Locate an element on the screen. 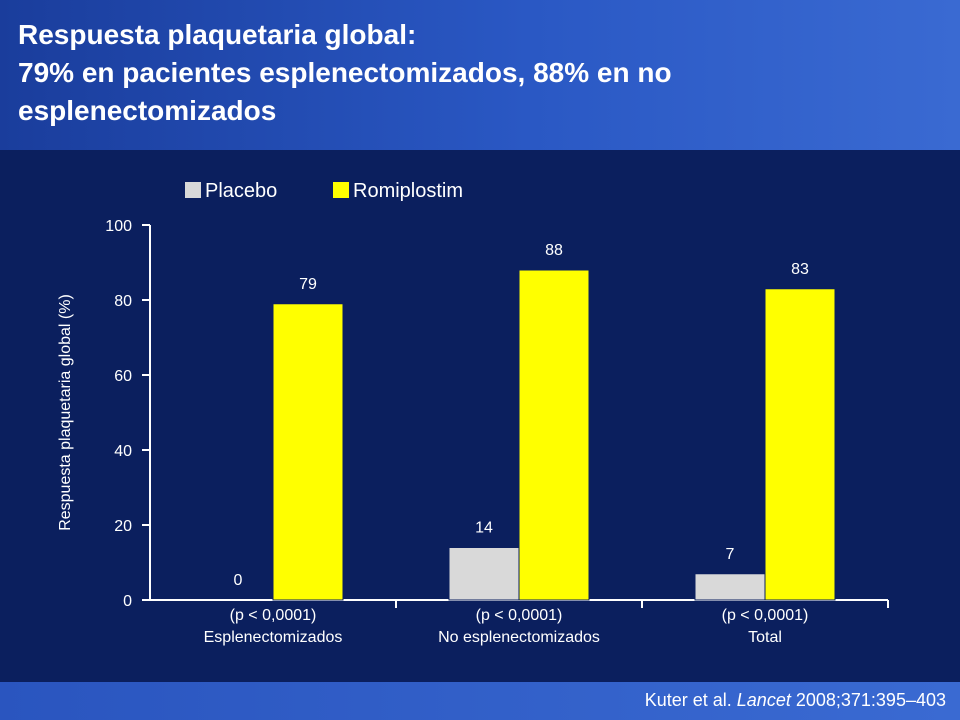 Image resolution: width=960 pixels, height=720 pixels. x-category-label: Esplenectomizados is located at coordinates (273, 637).